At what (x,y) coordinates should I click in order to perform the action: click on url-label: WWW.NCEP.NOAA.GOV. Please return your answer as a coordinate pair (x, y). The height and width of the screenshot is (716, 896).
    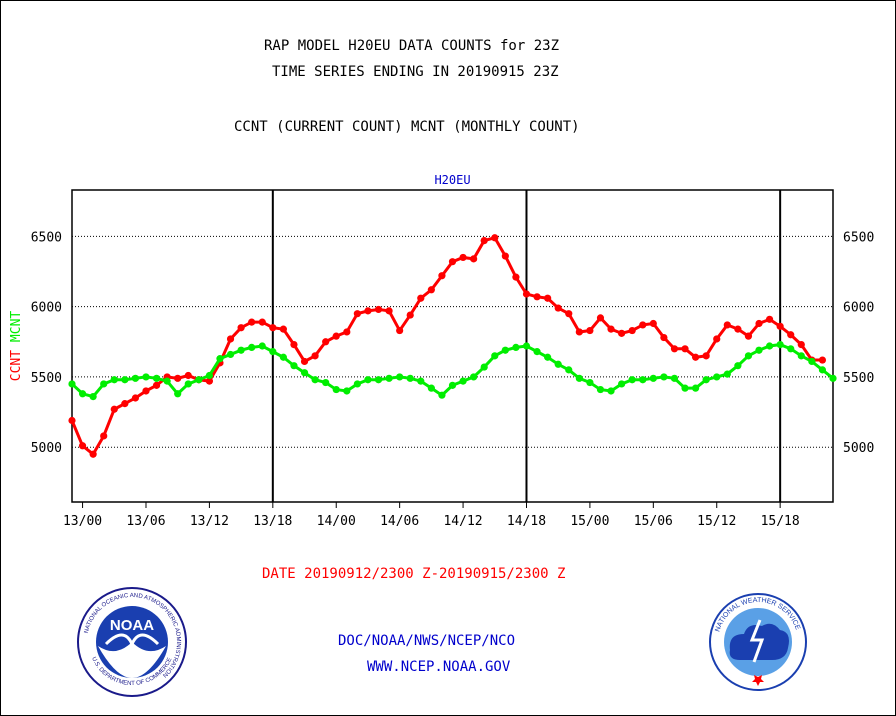
    Looking at the image, I should click on (439, 667).